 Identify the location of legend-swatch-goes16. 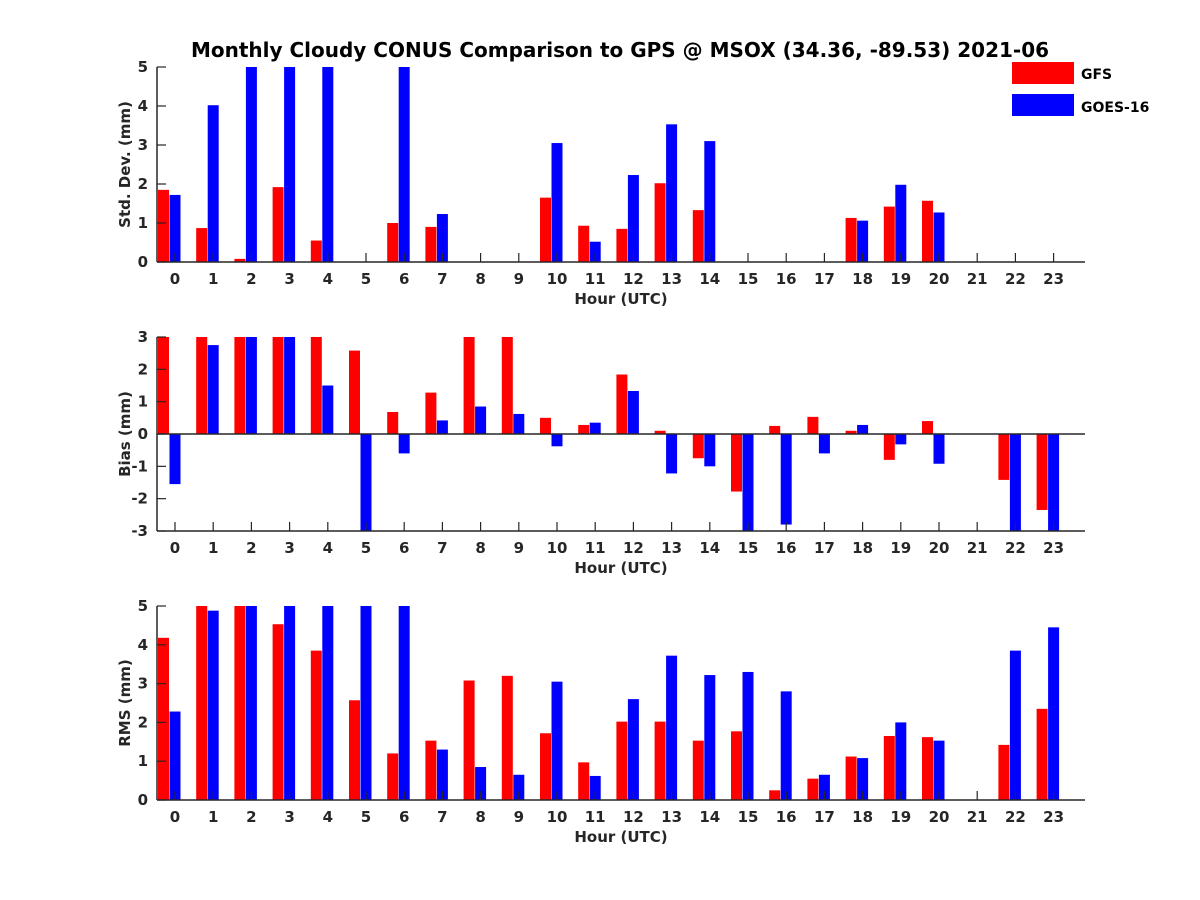
(1043, 105).